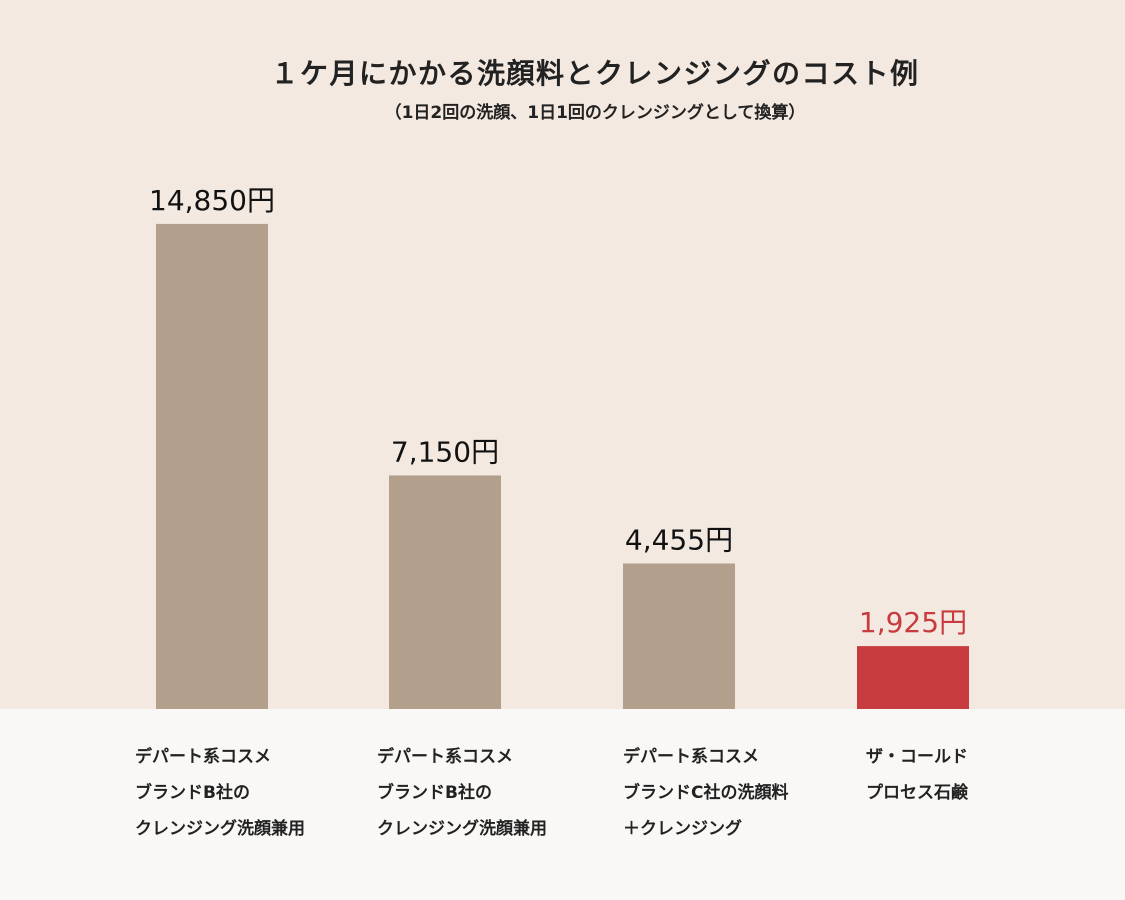  I want to click on chart-subtitle: （1日2回の洗顔、1日1回のクレンジングとして換算）, so click(595, 113).